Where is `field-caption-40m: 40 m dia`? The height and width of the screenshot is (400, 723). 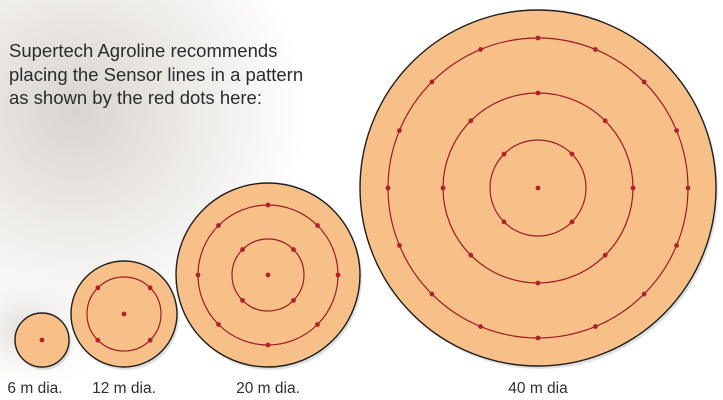 field-caption-40m: 40 m dia is located at coordinates (538, 388).